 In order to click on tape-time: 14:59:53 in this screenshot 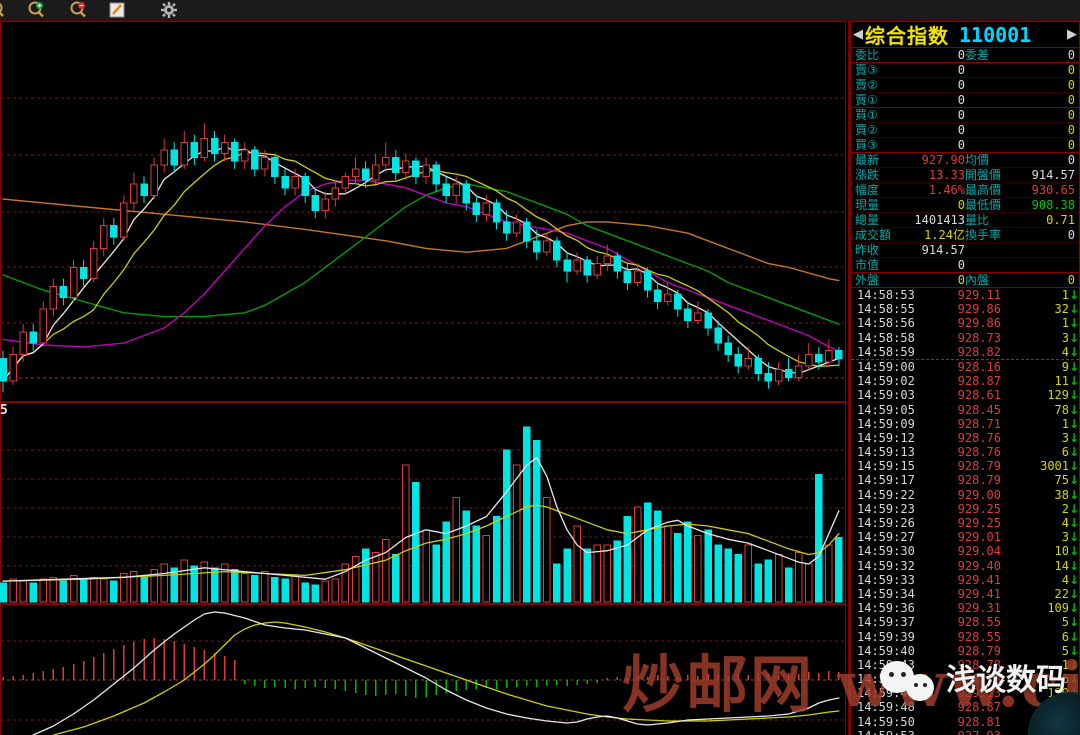, I will do `click(889, 732)`.